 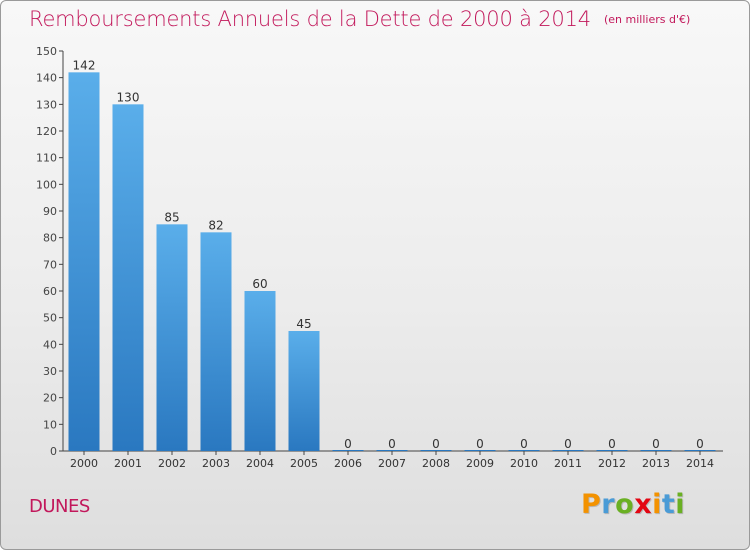 What do you see at coordinates (50, 371) in the screenshot?
I see `y-tick-label: 30` at bounding box center [50, 371].